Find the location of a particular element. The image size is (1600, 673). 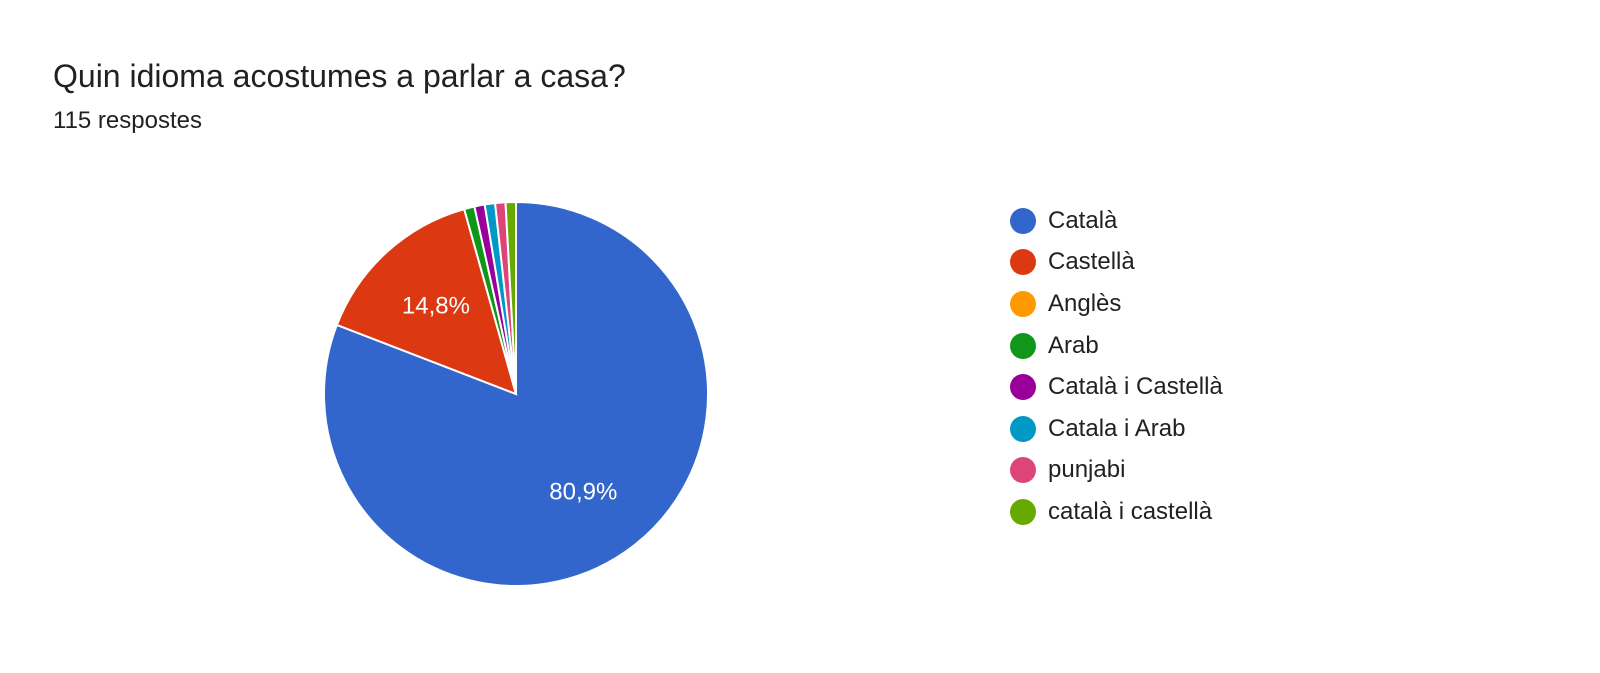

pie-slices is located at coordinates (516, 393).